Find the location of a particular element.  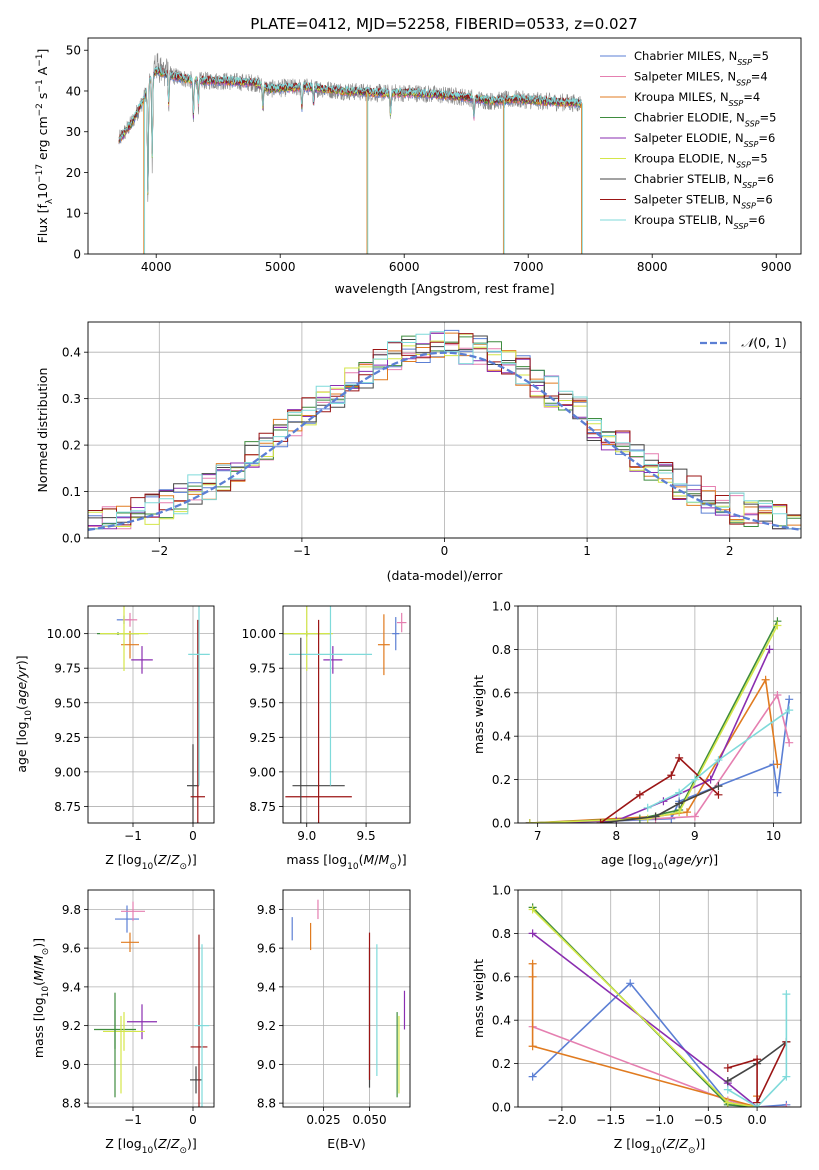

y-tick-label: 50 is located at coordinates (73, 51).